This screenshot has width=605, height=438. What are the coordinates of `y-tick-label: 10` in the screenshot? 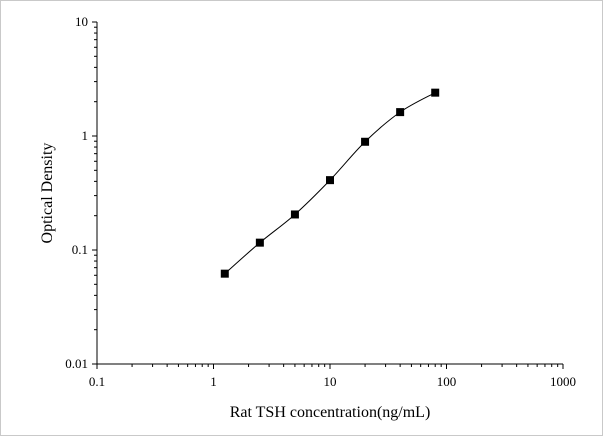 It's located at (81, 21).